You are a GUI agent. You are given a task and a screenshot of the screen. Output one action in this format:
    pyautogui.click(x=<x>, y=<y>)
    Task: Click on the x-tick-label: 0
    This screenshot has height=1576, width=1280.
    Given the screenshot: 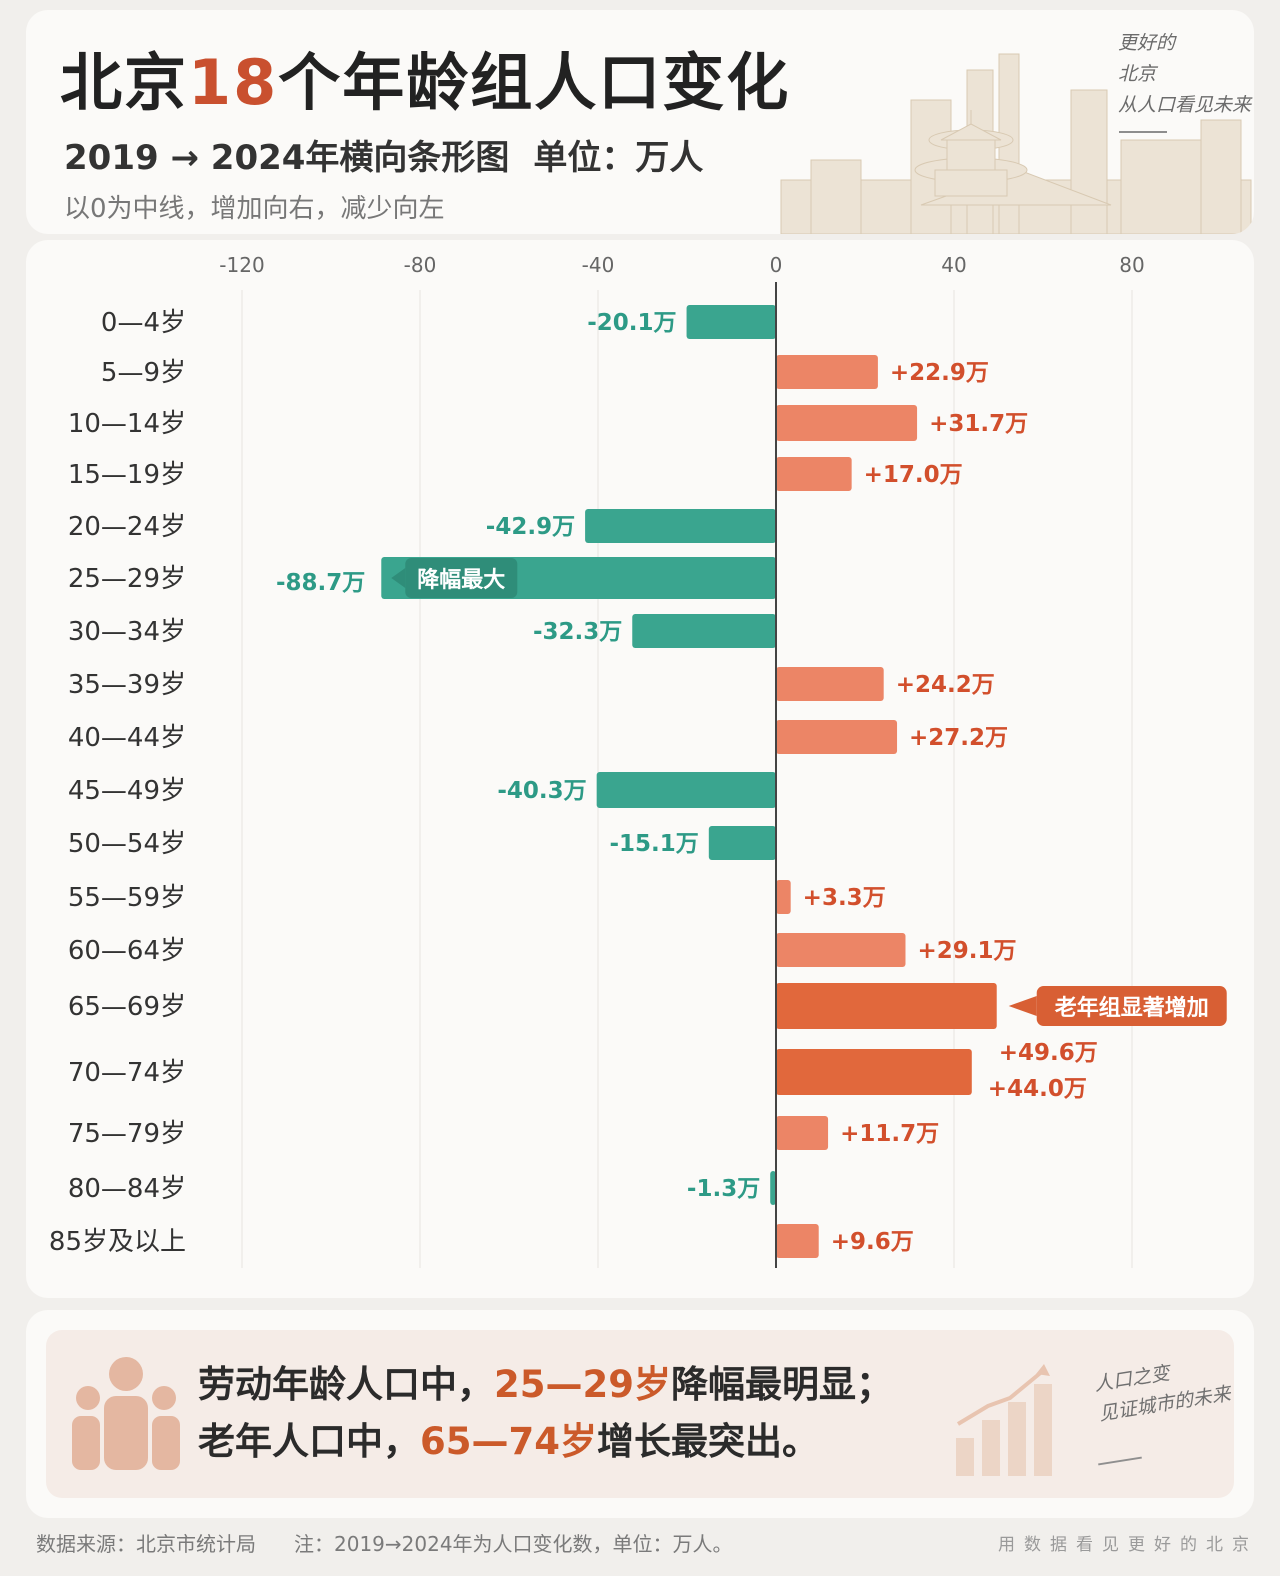 What is the action you would take?
    pyautogui.click(x=776, y=265)
    